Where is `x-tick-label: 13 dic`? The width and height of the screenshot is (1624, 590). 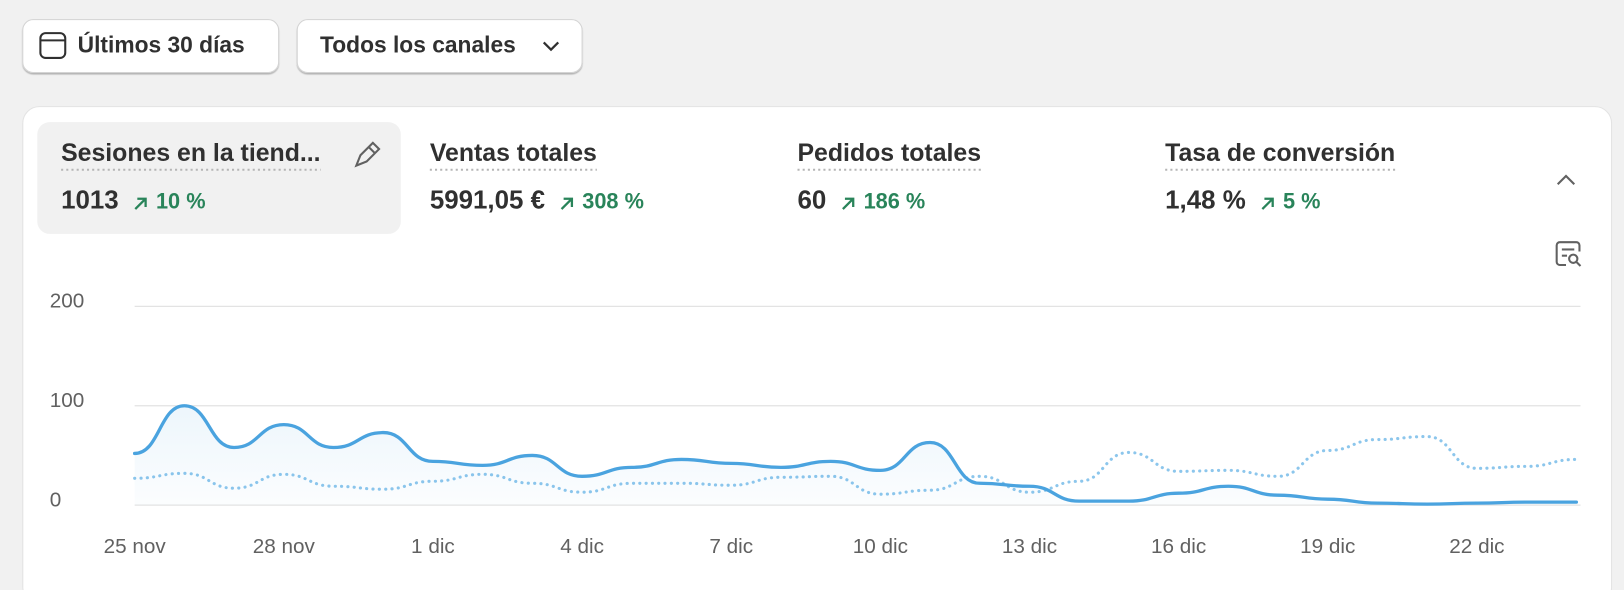
x-tick-label: 13 dic is located at coordinates (1029, 546).